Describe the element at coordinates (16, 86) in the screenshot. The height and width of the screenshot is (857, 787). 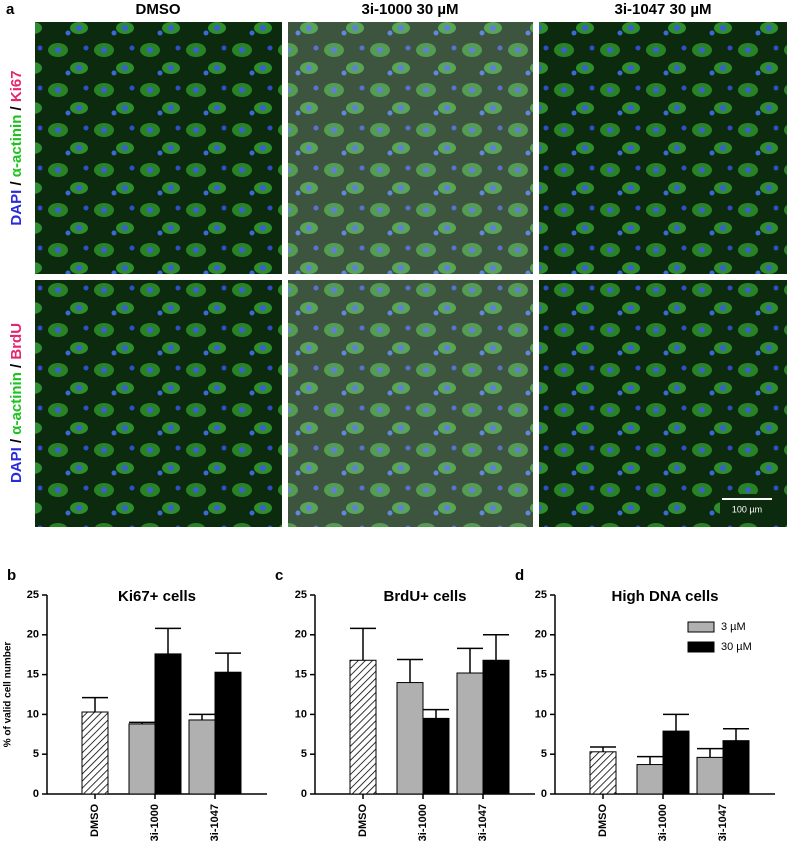
I see `row-label-part: Ki67` at that location.